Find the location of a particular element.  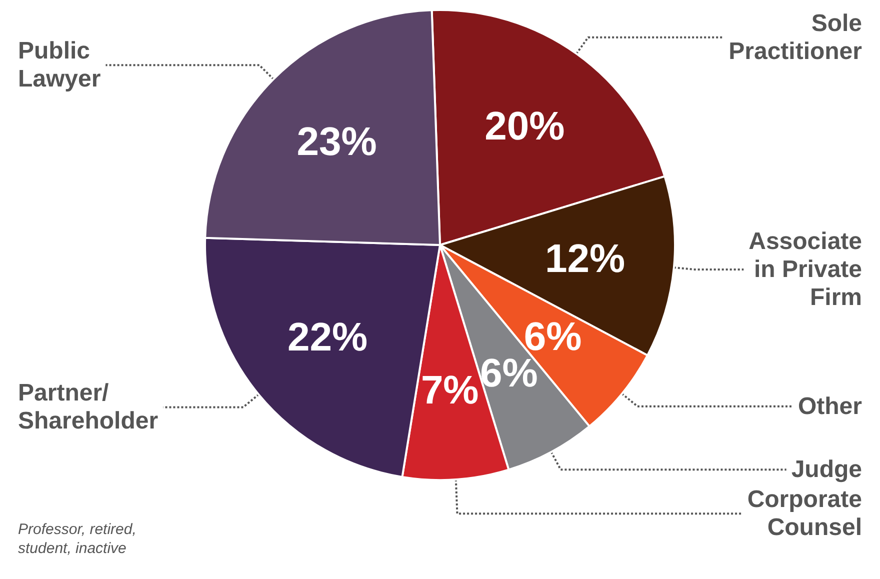

slice-label: Partner/ Shareholder is located at coordinates (88, 407).